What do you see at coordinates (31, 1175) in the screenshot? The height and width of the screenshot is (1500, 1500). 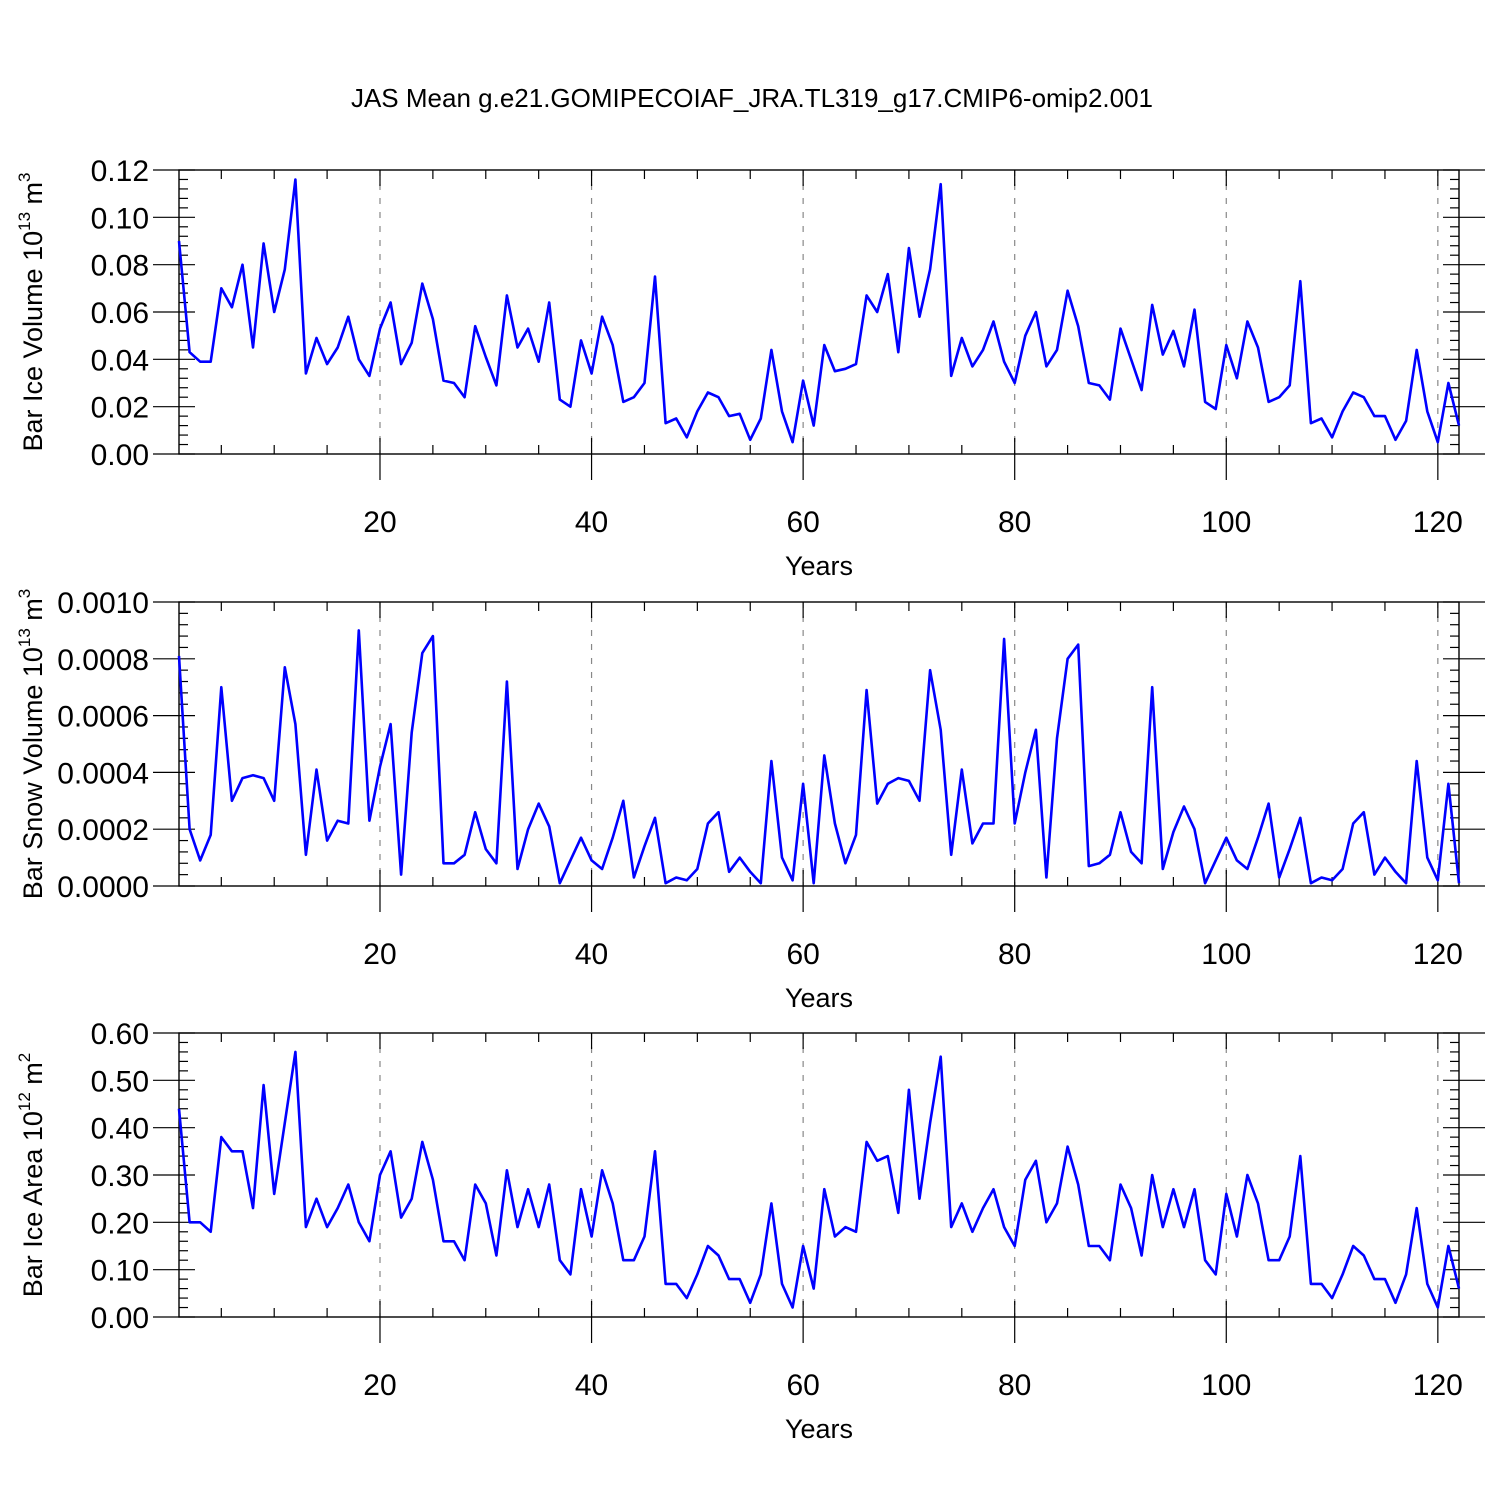 I see `y-axis-title: Bar Ice Area 1012 m2` at bounding box center [31, 1175].